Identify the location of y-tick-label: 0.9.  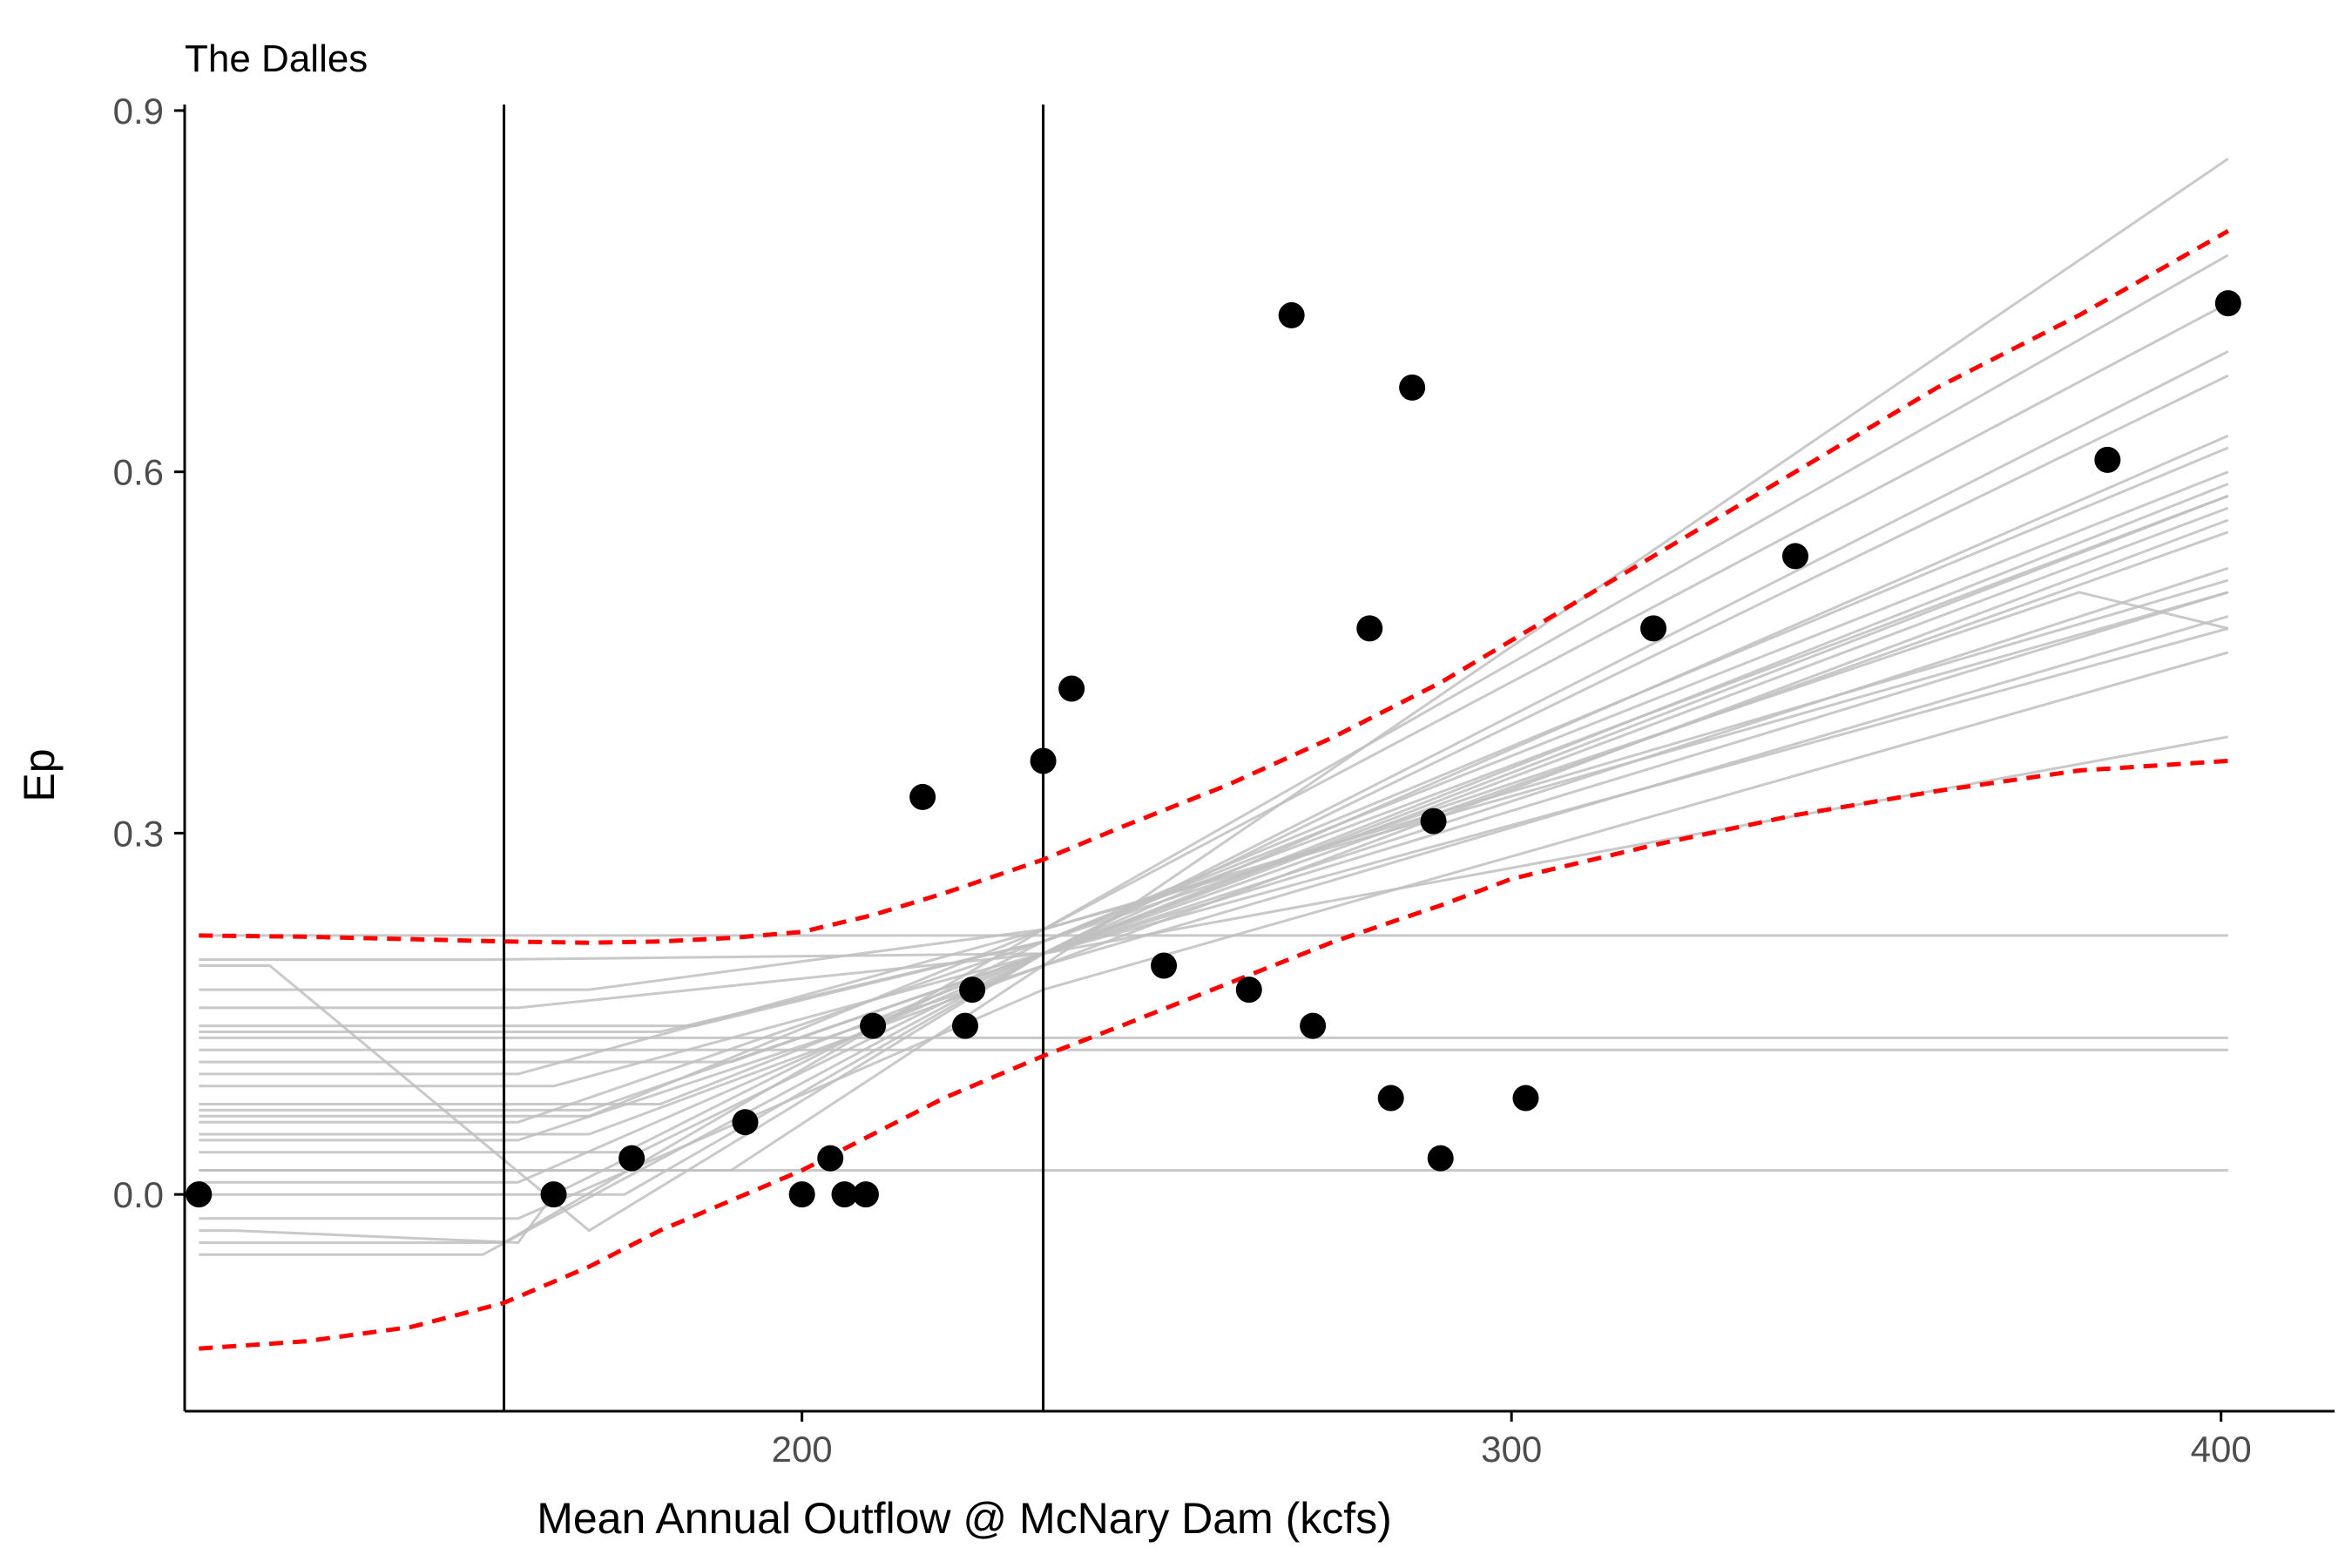
(138, 111).